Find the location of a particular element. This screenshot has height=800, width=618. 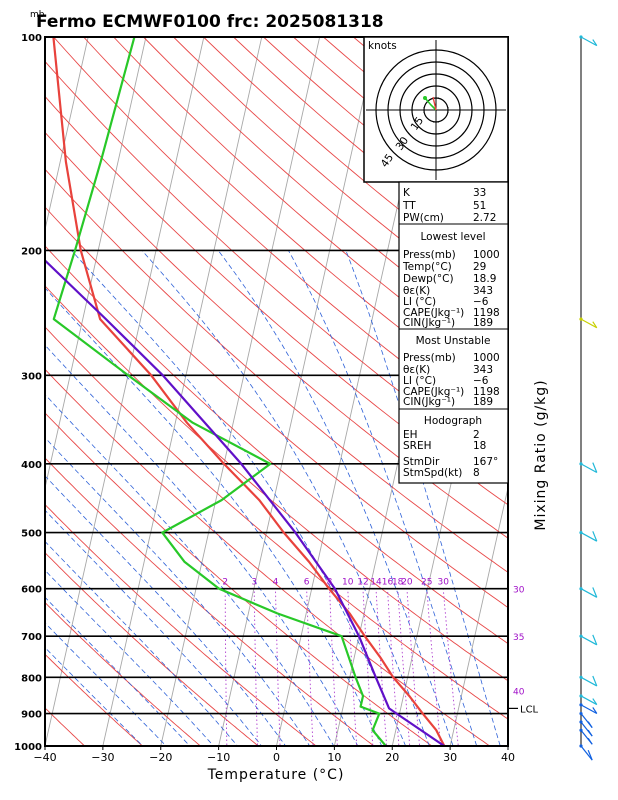

hodo-stmspd-label: StmSpd(kt) is located at coordinates (432, 473).